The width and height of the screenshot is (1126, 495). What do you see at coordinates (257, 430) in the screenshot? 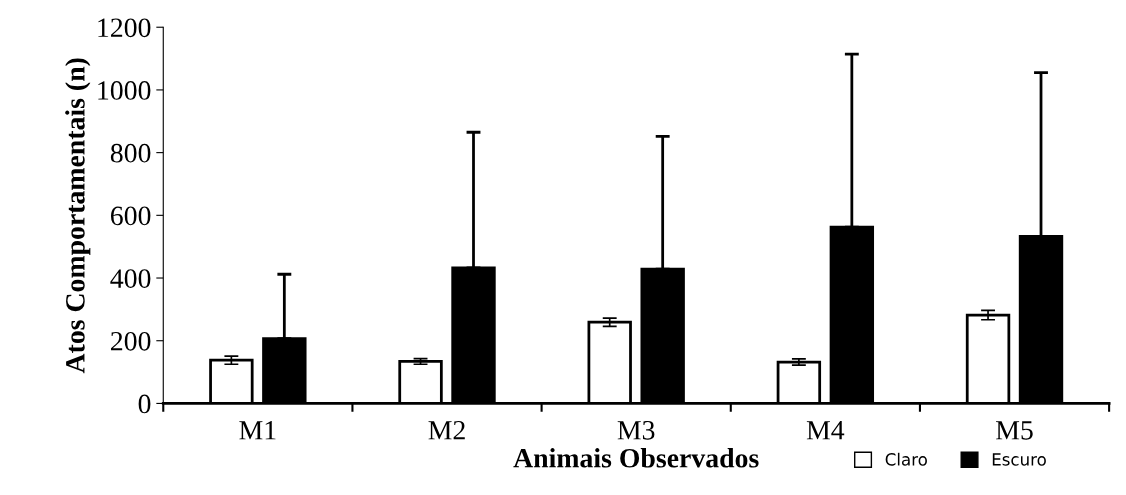
I see `x-tick-label: M1` at bounding box center [257, 430].